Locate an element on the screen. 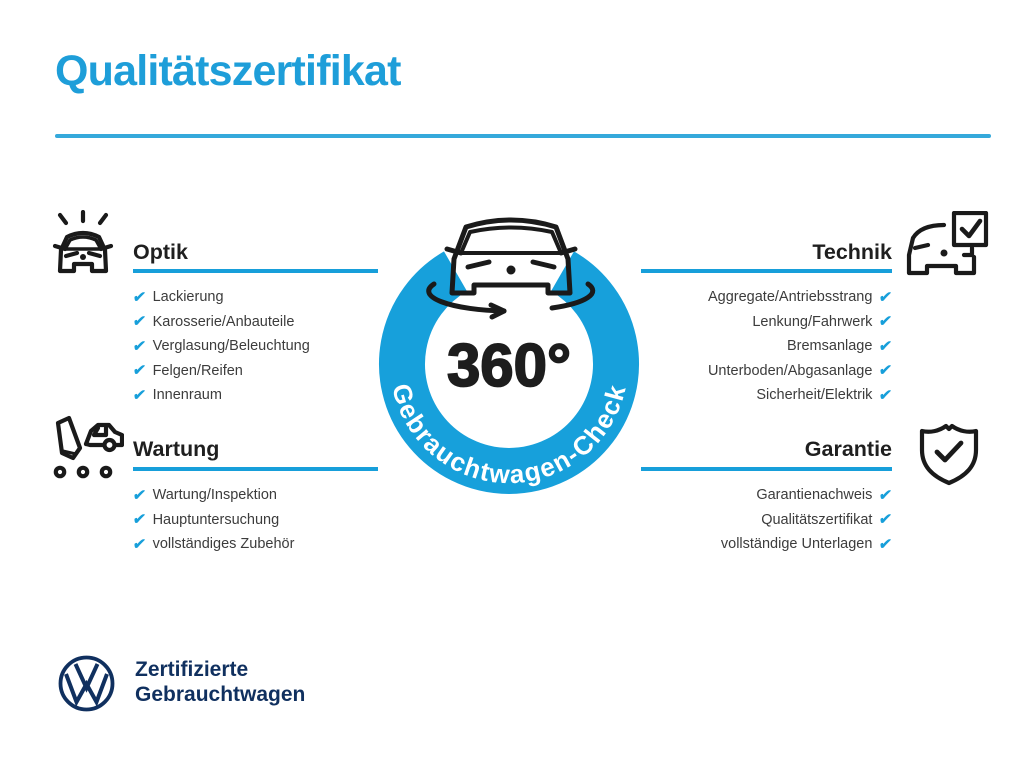 The image size is (1024, 768). item-label: Aggregate/Antriebsstrang is located at coordinates (790, 297).